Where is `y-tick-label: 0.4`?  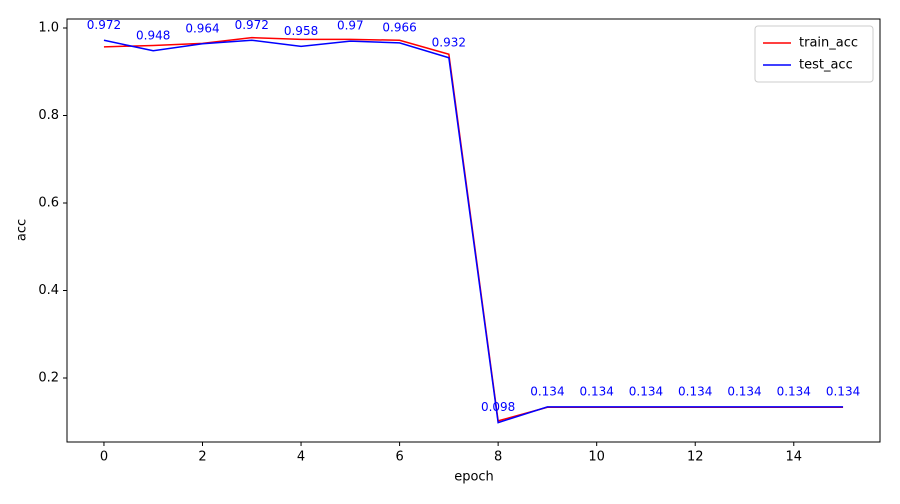 y-tick-label: 0.4 is located at coordinates (48, 290).